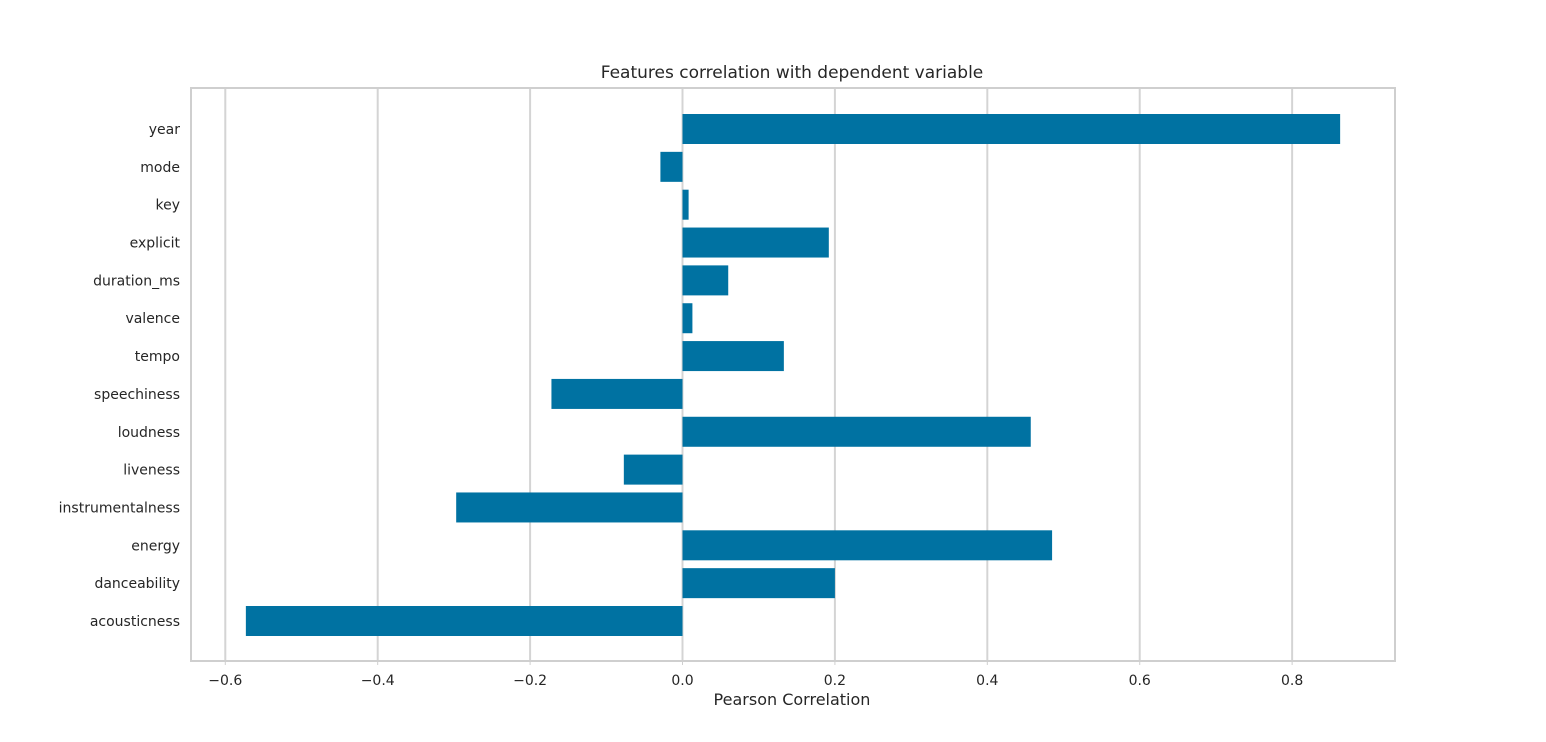  Describe the element at coordinates (135, 622) in the screenshot. I see `y-tick-label: acousticness` at that location.